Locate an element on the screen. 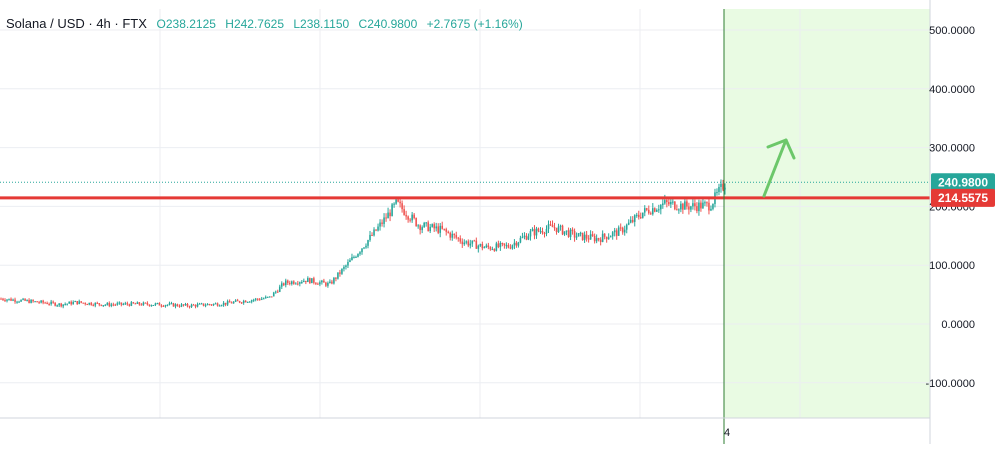 This screenshot has width=1000, height=457. symbol-title: Solana / USD · 4h · FTX is located at coordinates (76, 23).